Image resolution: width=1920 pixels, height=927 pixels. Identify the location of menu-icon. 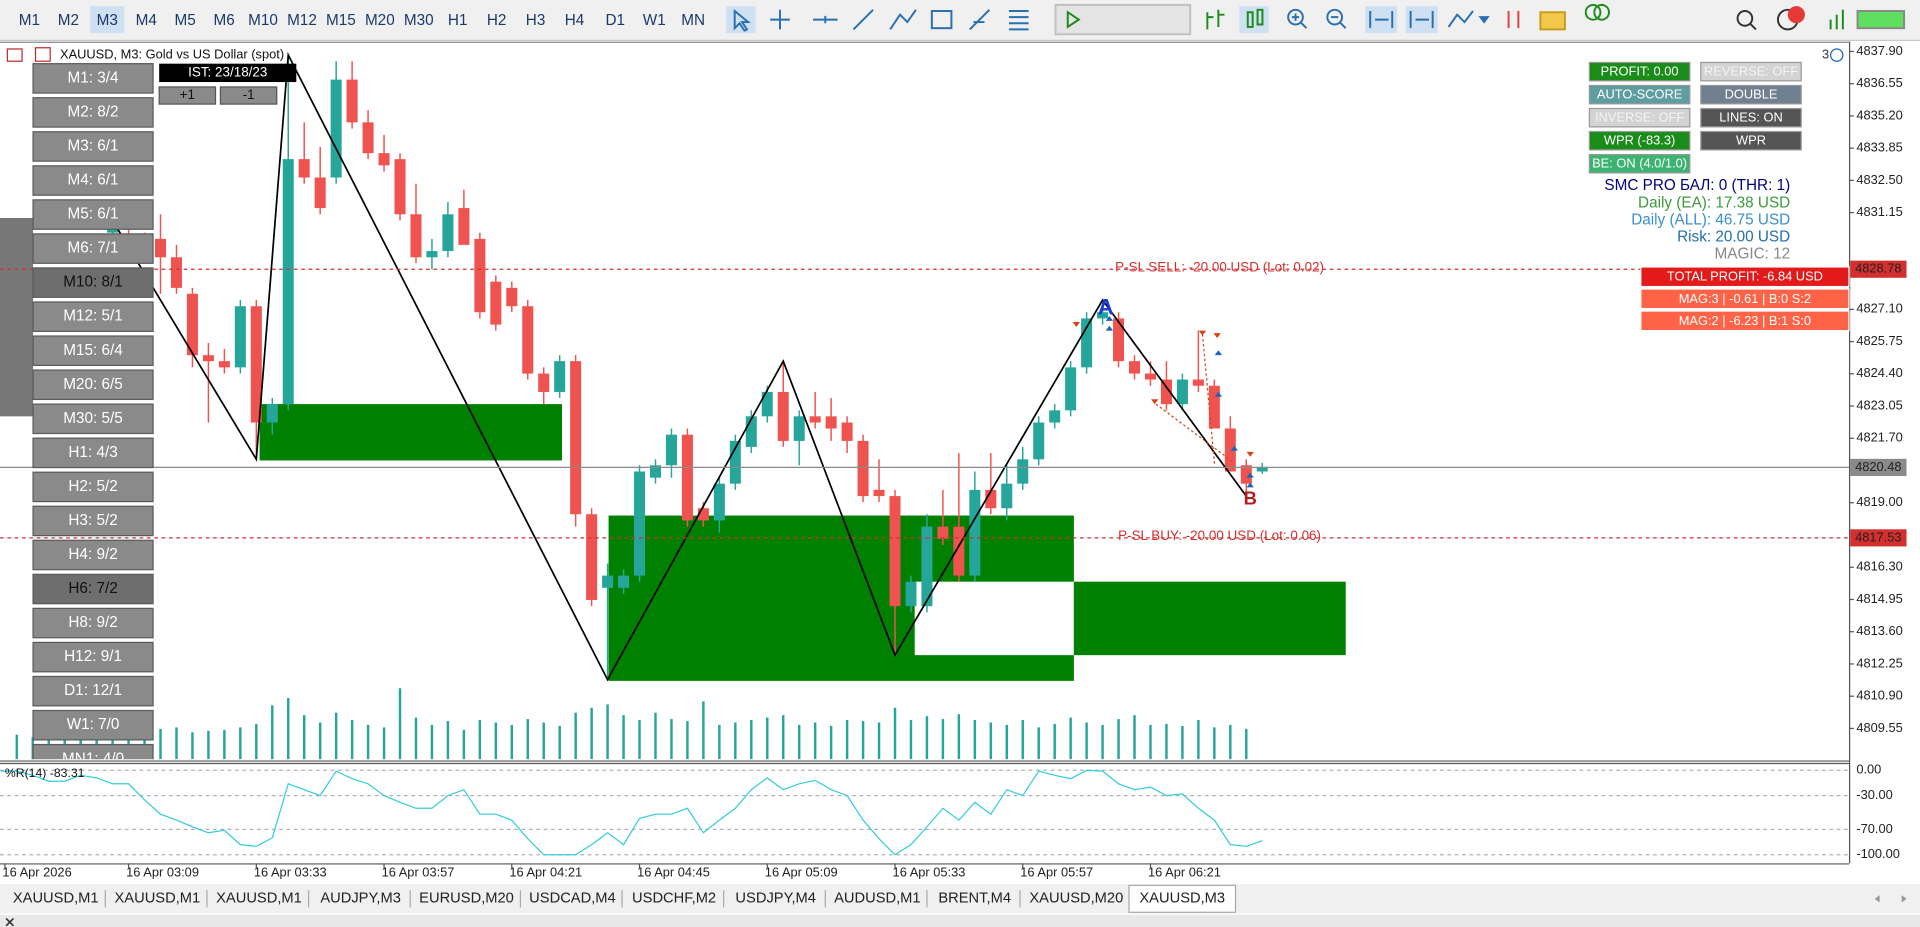
(1018, 20).